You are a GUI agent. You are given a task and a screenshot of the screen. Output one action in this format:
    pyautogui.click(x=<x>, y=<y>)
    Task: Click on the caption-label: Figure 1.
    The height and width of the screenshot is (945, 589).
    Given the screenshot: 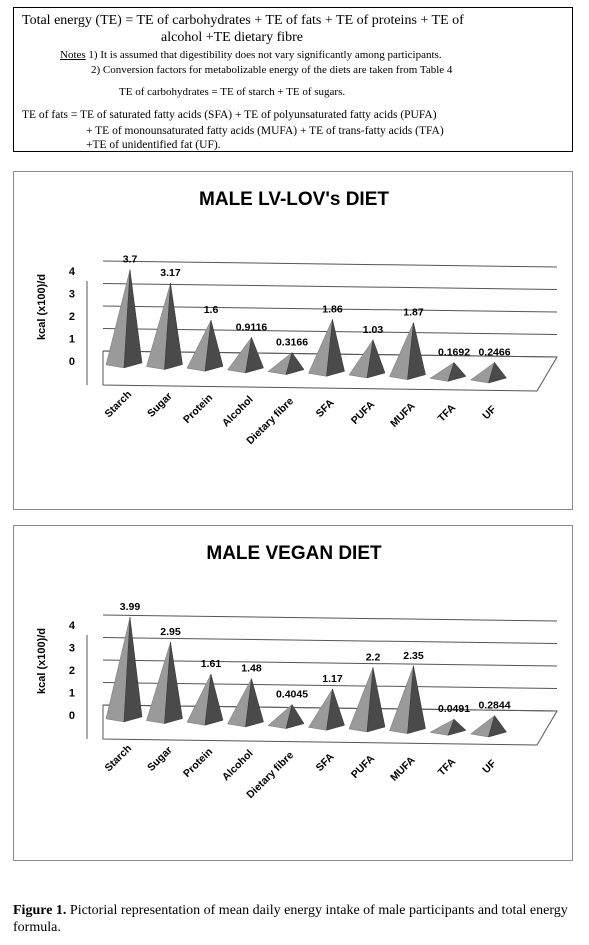 What is the action you would take?
    pyautogui.click(x=40, y=910)
    